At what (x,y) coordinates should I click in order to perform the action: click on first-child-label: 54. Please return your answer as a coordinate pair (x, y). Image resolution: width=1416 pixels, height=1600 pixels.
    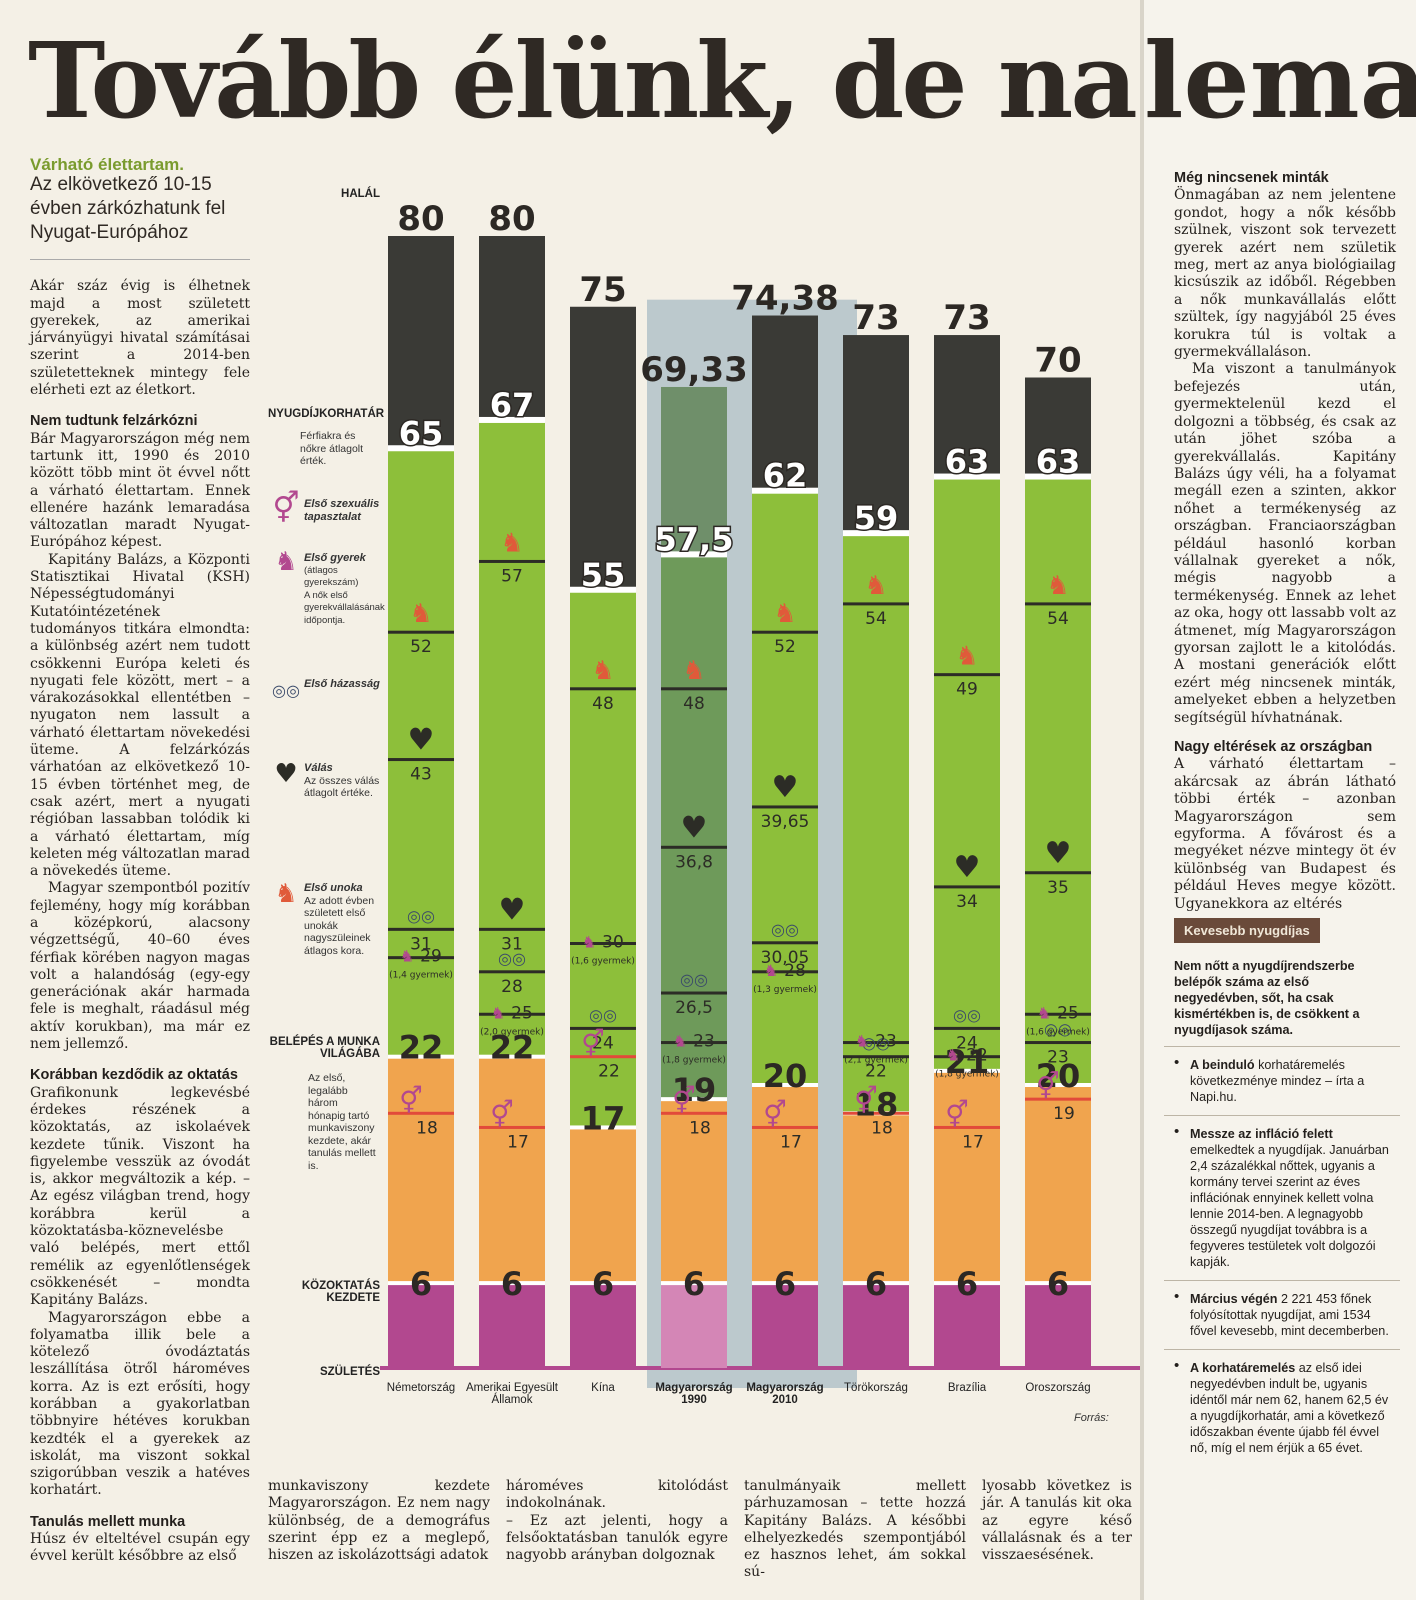
    Looking at the image, I should click on (876, 619).